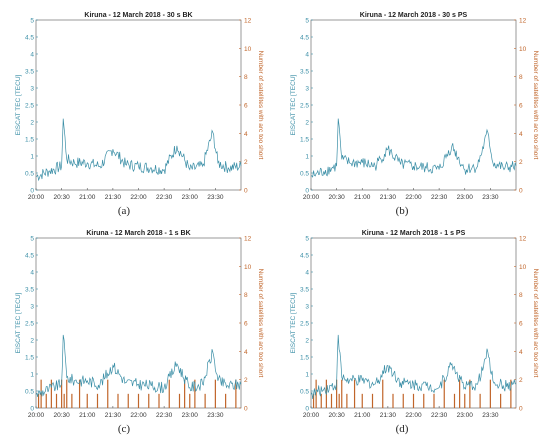 Image resolution: width=550 pixels, height=440 pixels. Describe the element at coordinates (414, 15) in the screenshot. I see `chart-title: Kiruna - 12 March 2018 - 30 s PS` at that location.